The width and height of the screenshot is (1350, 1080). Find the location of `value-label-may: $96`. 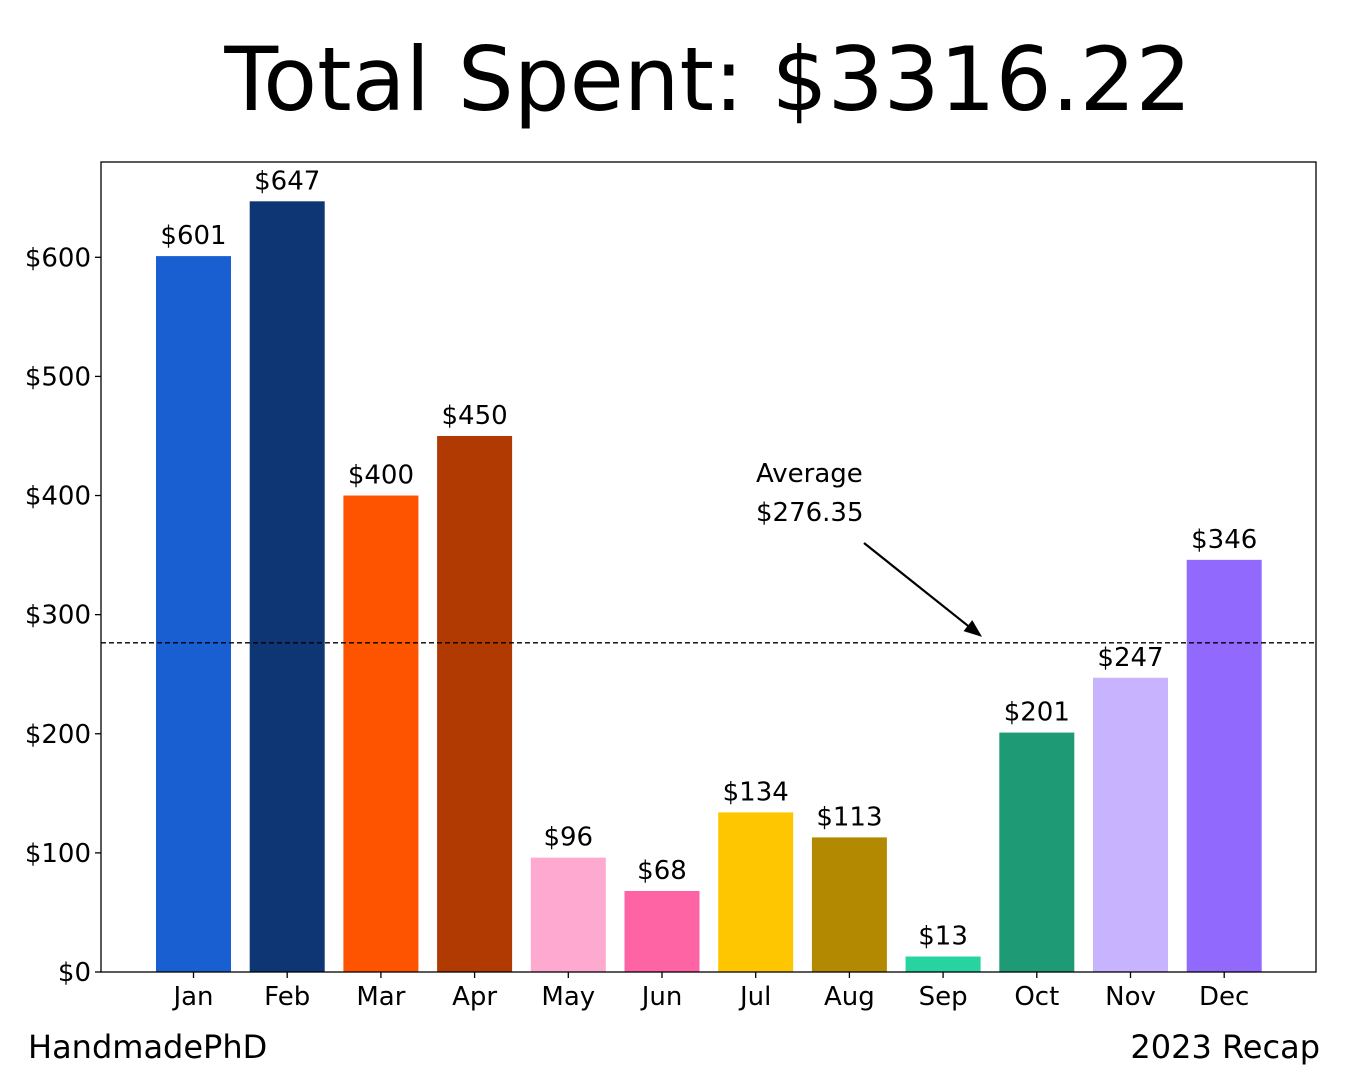

value-label-may: $96 is located at coordinates (568, 838).